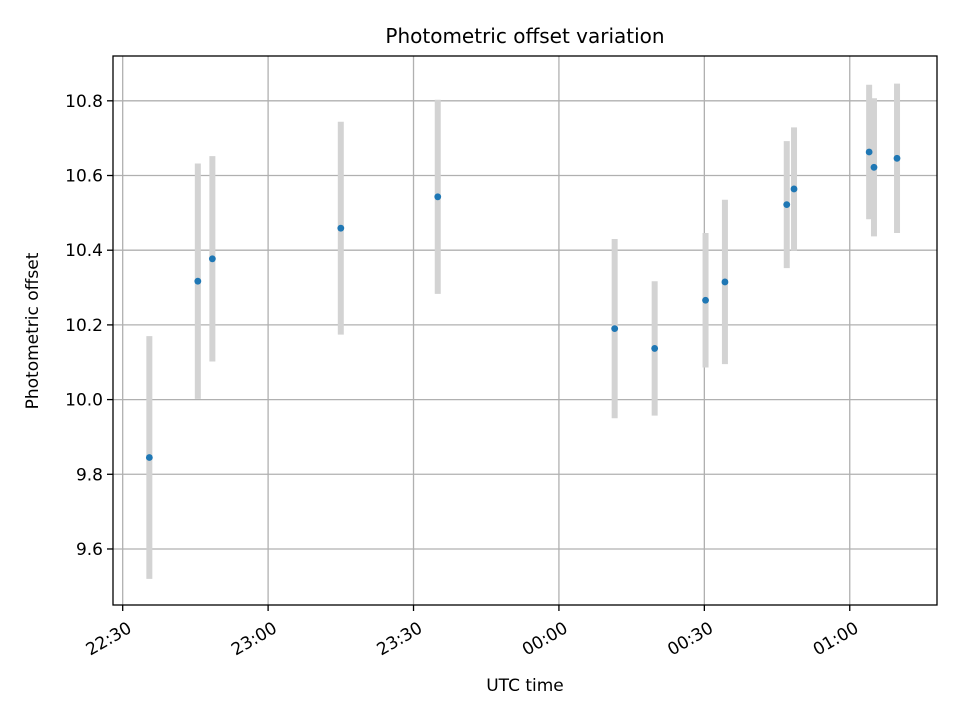 This screenshot has height=720, width=960. I want to click on x-axis-title: UTC time, so click(525, 686).